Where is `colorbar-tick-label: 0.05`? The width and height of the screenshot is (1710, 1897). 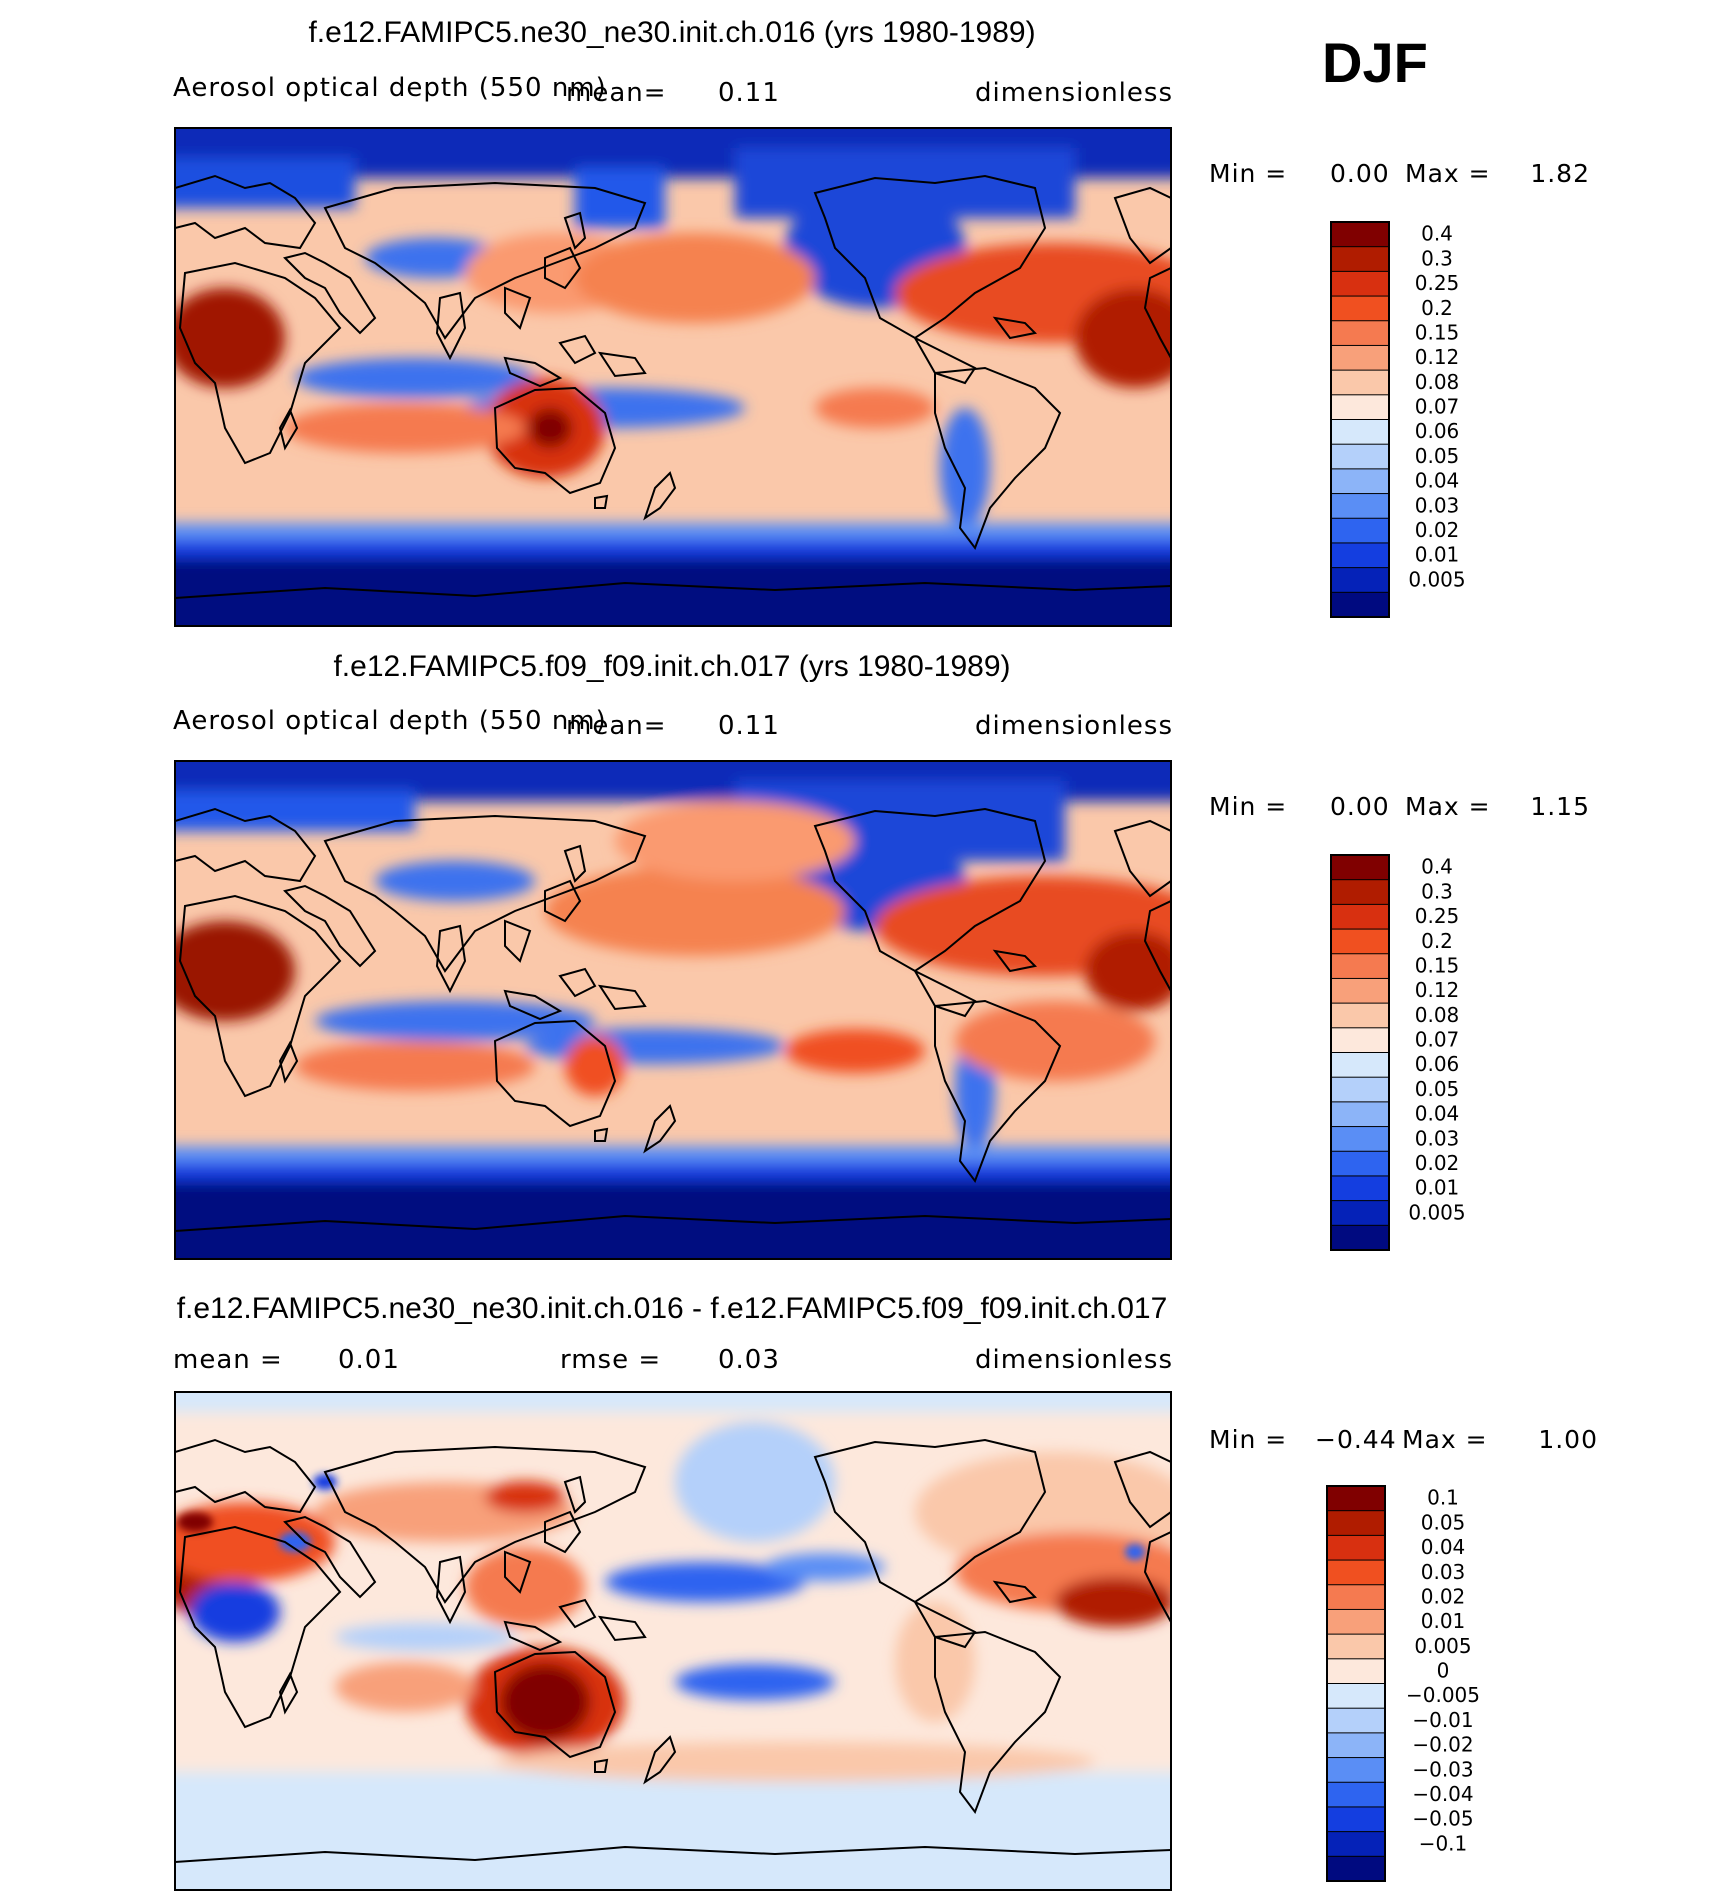
colorbar-tick-label: 0.05 is located at coordinates (1443, 1522).